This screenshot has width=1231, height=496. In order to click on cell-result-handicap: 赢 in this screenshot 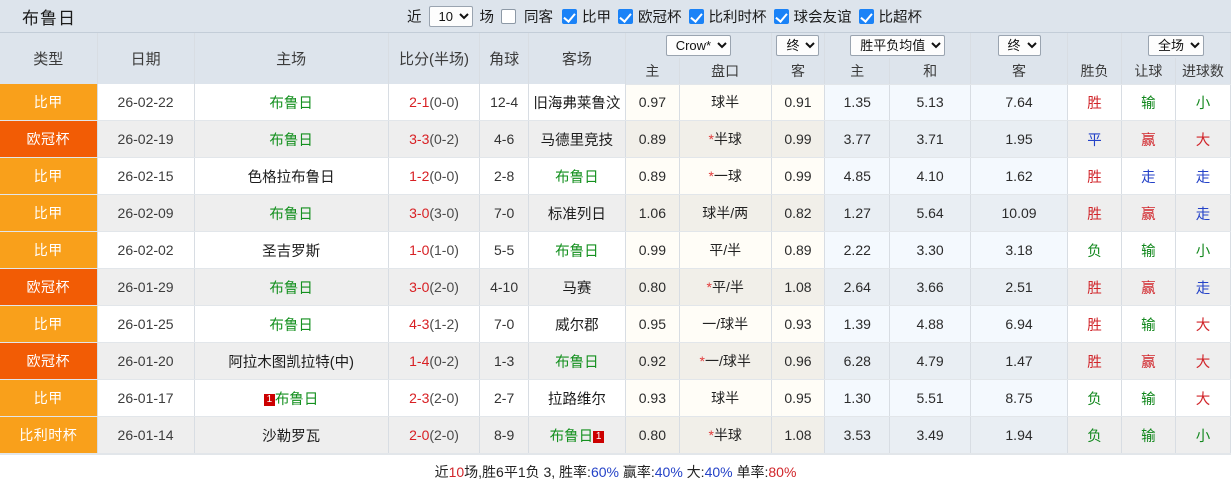, I will do `click(1148, 361)`.